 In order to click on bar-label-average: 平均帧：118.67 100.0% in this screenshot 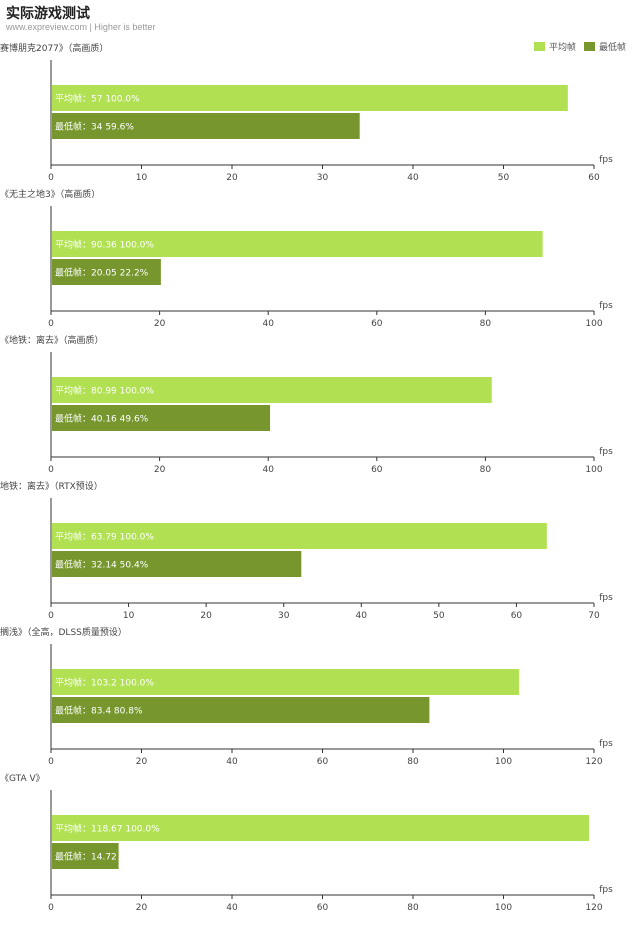, I will do `click(107, 829)`.